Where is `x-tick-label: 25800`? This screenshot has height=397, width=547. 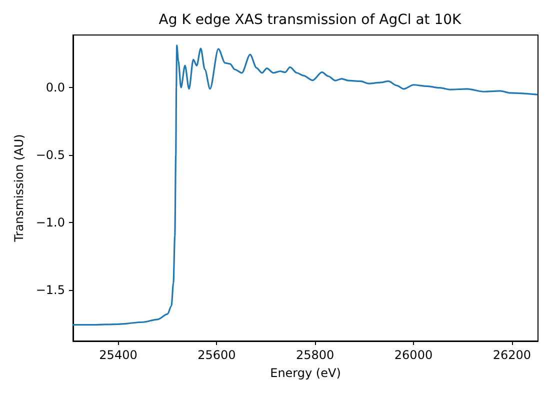
x-tick-label: 25800 is located at coordinates (315, 355).